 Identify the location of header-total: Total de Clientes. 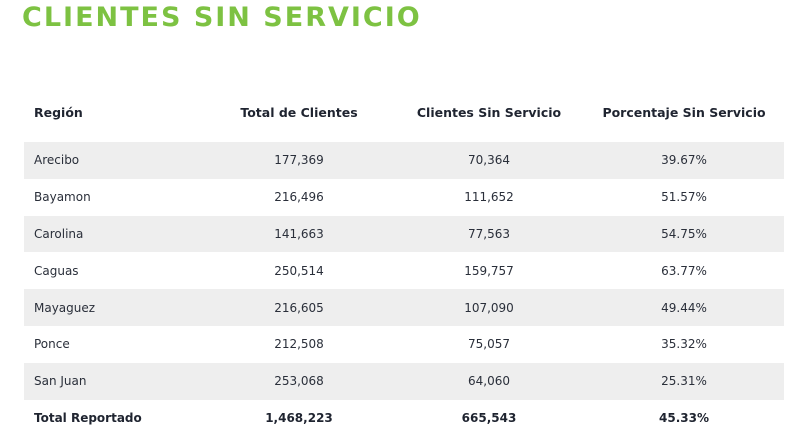
(299, 112).